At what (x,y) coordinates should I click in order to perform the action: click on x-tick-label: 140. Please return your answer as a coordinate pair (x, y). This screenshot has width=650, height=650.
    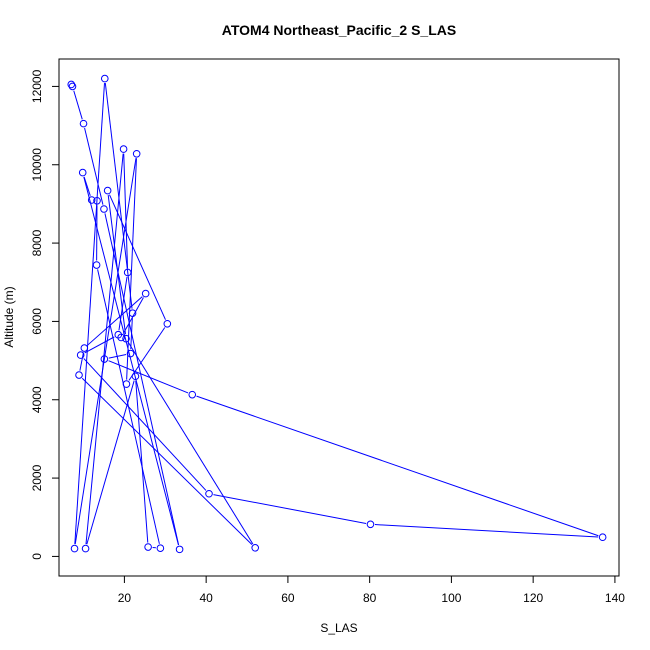
    Looking at the image, I should click on (615, 598).